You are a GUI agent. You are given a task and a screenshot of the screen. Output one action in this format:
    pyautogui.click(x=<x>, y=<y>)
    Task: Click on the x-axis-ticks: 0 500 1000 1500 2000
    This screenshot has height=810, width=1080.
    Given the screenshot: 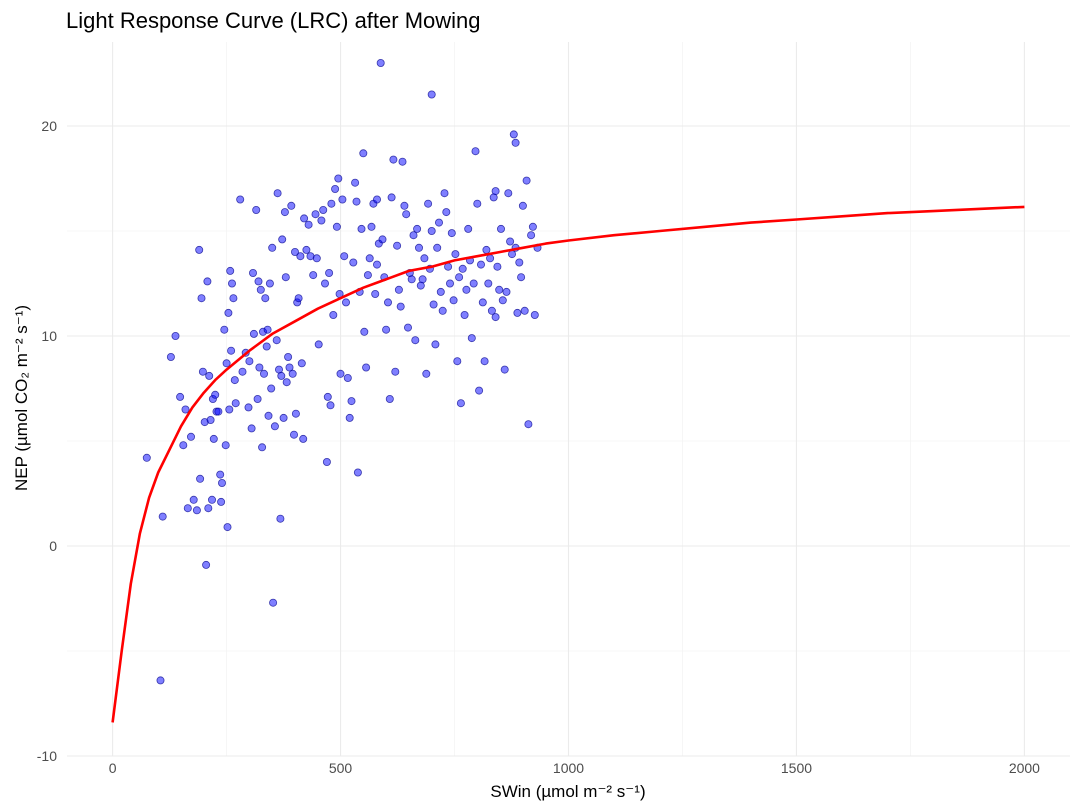 What is the action you would take?
    pyautogui.click(x=574, y=768)
    